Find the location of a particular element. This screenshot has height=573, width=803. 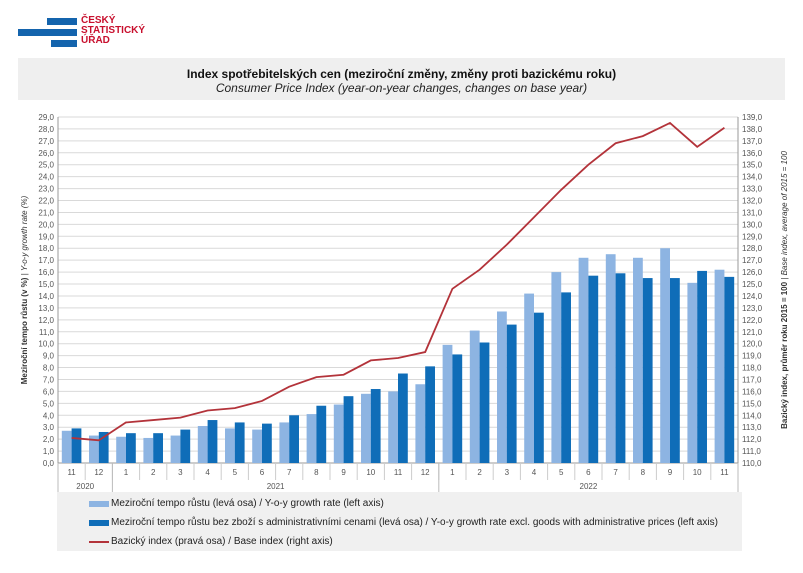

y2-tick-label: 126,0 is located at coordinates (752, 272).